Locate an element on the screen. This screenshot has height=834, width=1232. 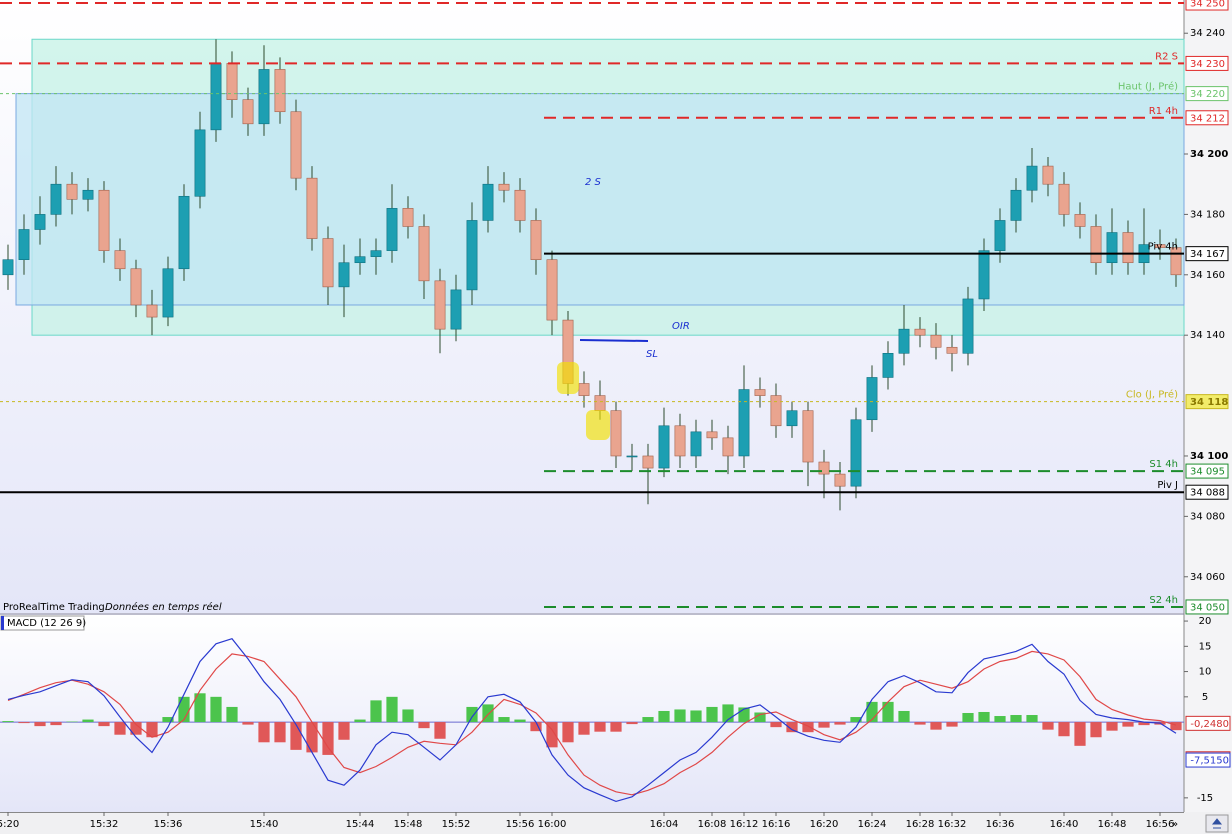
price-tag-label: 34 167 is located at coordinates (1207, 254).